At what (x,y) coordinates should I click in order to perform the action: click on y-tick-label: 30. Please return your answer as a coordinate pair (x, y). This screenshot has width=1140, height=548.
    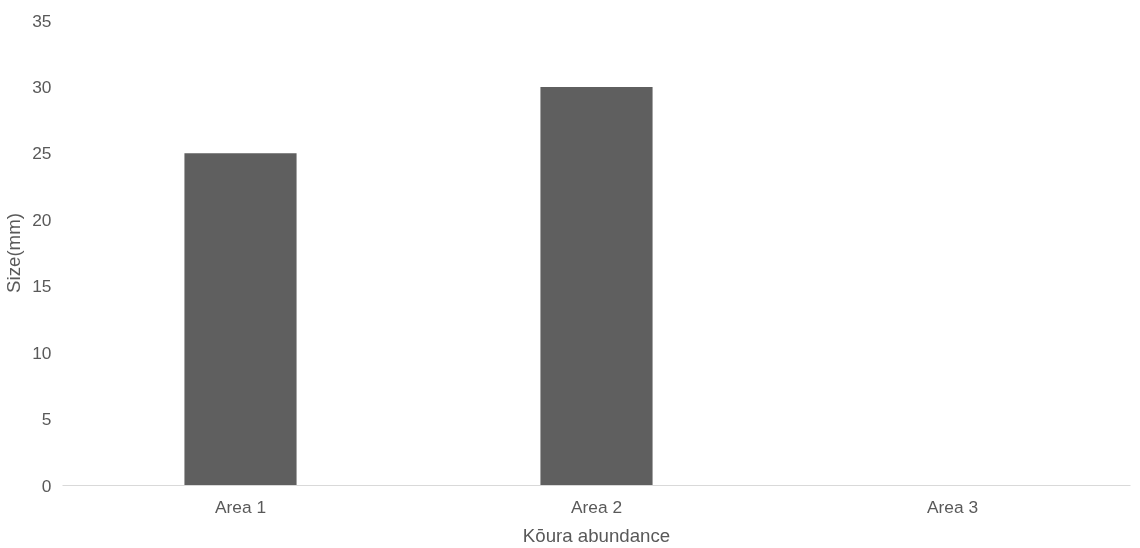
    Looking at the image, I should click on (42, 86).